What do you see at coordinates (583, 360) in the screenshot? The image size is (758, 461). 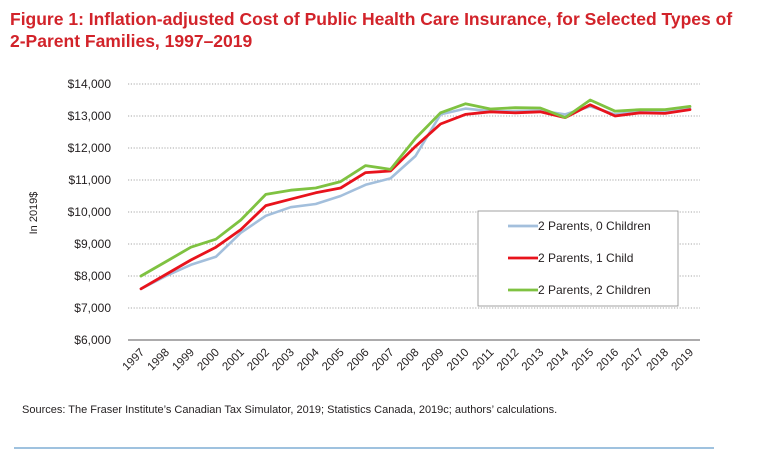 I see `x-tick-label: 2015` at bounding box center [583, 360].